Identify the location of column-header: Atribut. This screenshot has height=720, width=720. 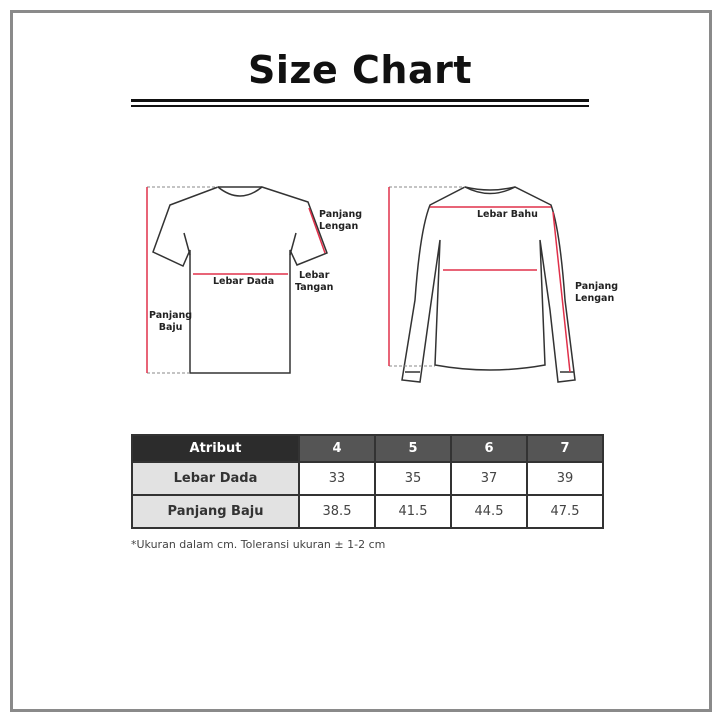
(215, 448).